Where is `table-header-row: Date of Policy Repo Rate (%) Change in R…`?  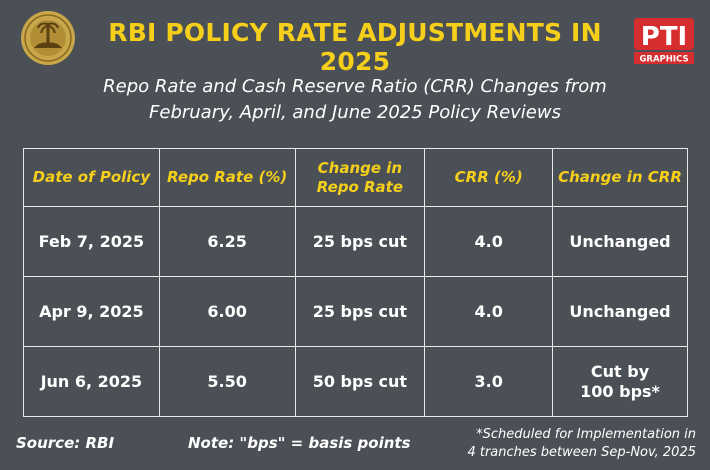
table-header-row: Date of Policy Repo Rate (%) Change in R… is located at coordinates (355, 177).